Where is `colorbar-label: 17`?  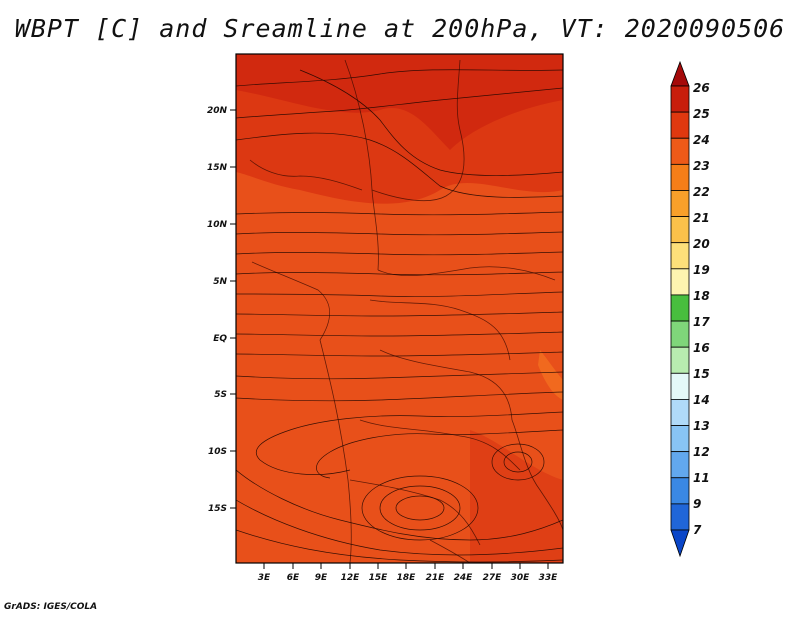 colorbar-label: 17 is located at coordinates (701, 322).